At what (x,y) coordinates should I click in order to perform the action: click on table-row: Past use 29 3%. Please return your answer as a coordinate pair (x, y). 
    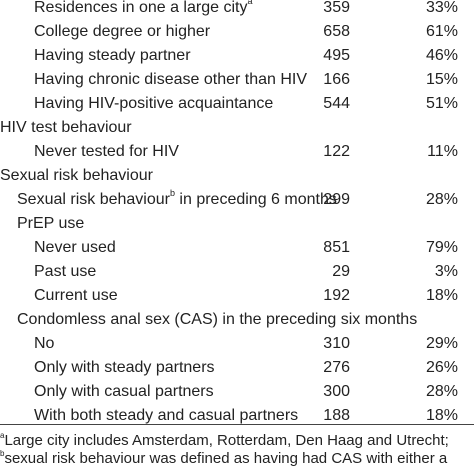
    Looking at the image, I should click on (237, 272).